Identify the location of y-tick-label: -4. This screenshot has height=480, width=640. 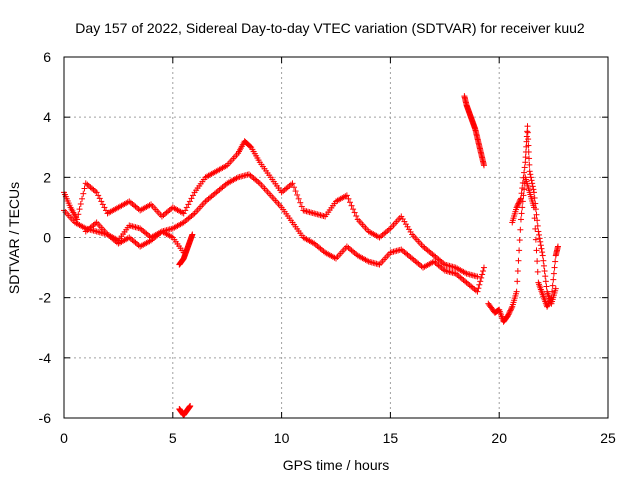
(45, 358).